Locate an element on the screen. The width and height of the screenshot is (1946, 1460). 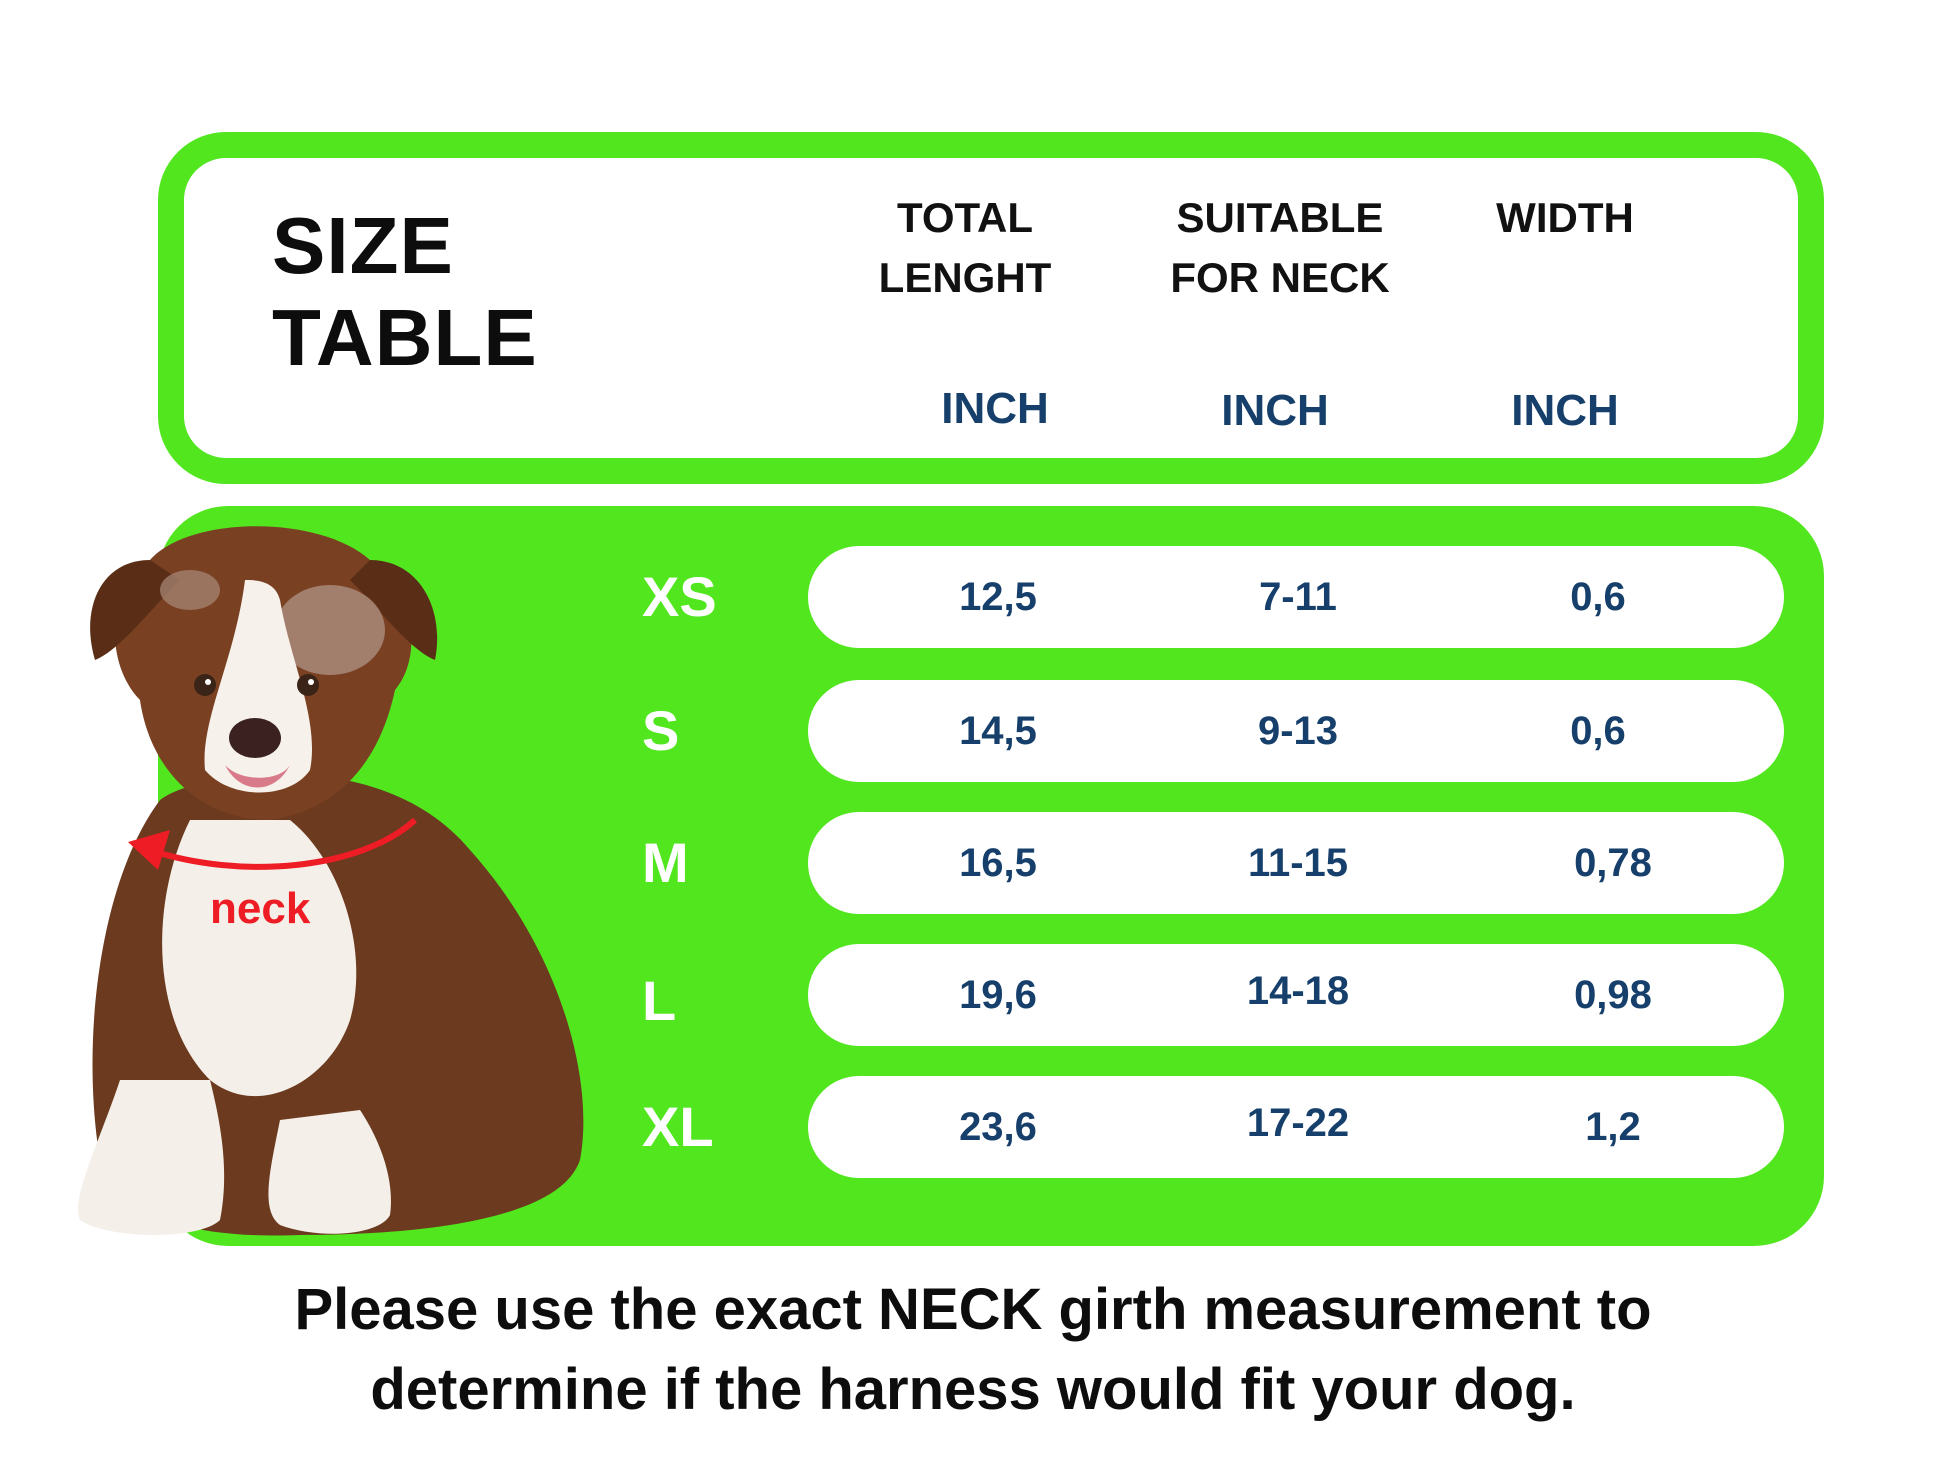
table-row: 16,5 11-15 0,78 is located at coordinates (1296, 863).